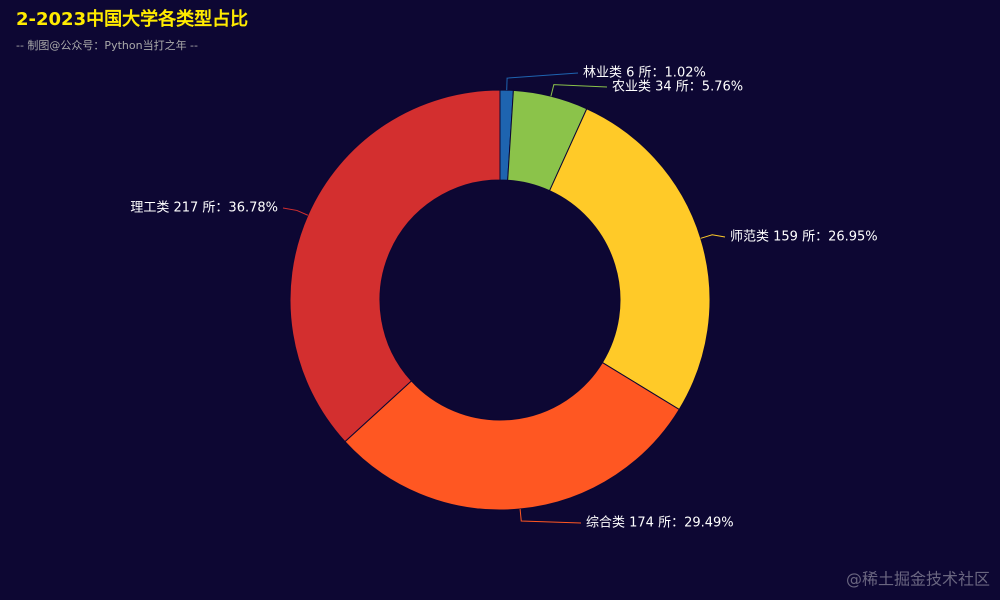 This screenshot has height=600, width=1000. Describe the element at coordinates (107, 45) in the screenshot. I see `chart-subtitle: -- 制图@公众号：Python当打之年 --` at that location.